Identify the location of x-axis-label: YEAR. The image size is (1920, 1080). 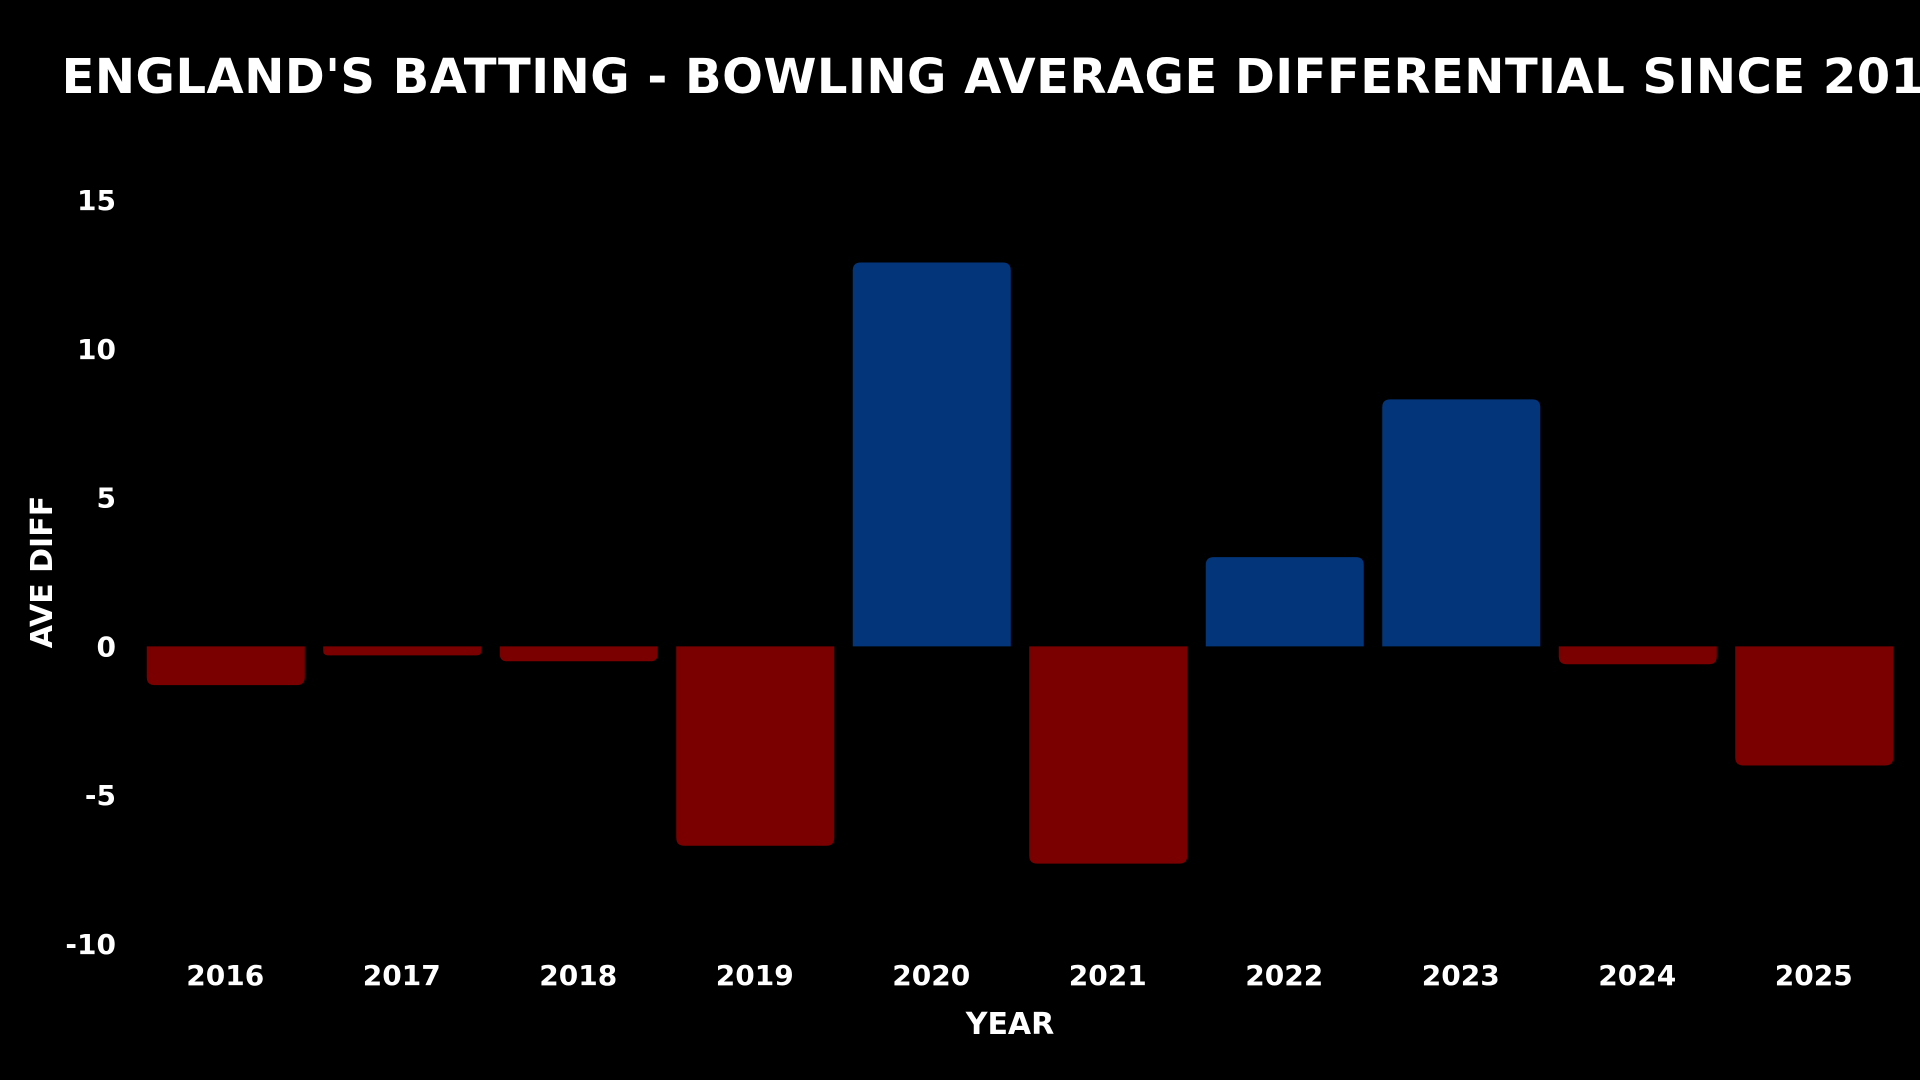
(1010, 1024).